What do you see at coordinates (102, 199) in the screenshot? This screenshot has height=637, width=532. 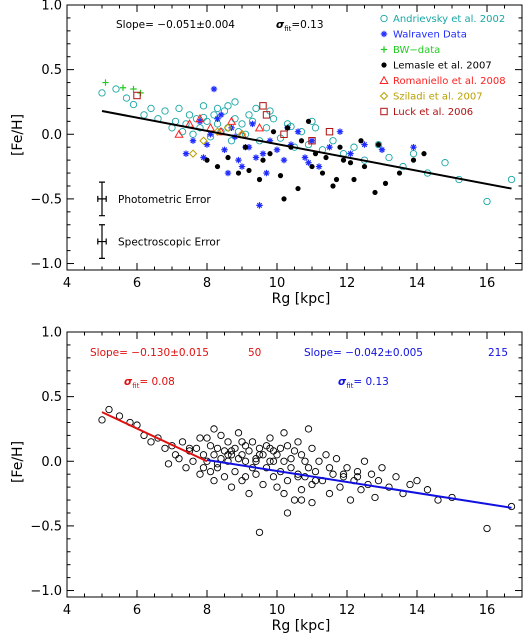 I see `error-bar-photometric-error` at bounding box center [102, 199].